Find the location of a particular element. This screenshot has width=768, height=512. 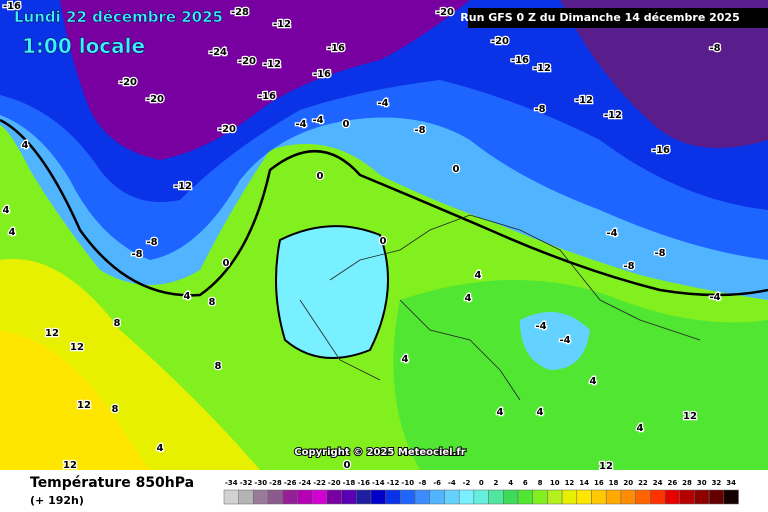

scale-label: 8 is located at coordinates (540, 483).